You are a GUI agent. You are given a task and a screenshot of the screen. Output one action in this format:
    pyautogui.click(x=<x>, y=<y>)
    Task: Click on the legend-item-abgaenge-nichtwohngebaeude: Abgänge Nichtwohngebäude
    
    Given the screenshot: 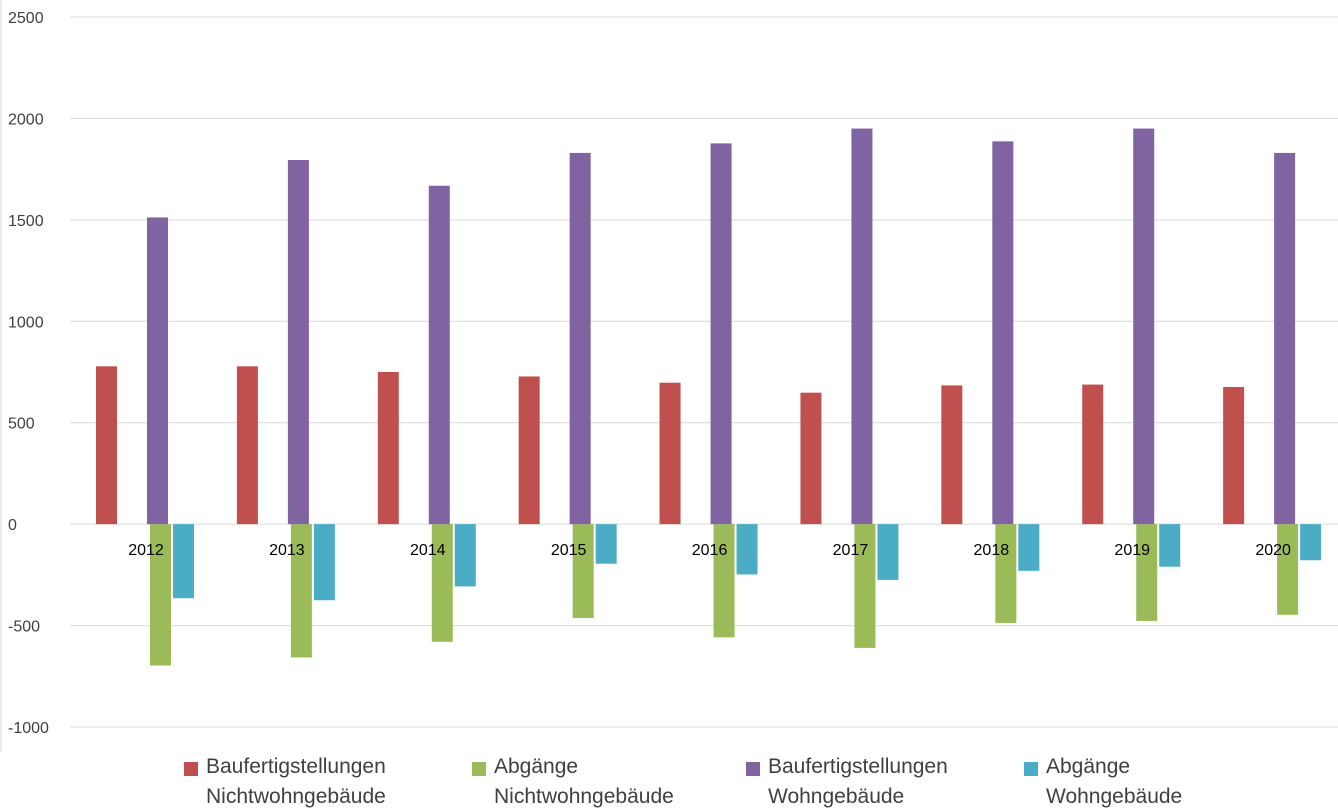 What is the action you would take?
    pyautogui.click(x=573, y=782)
    